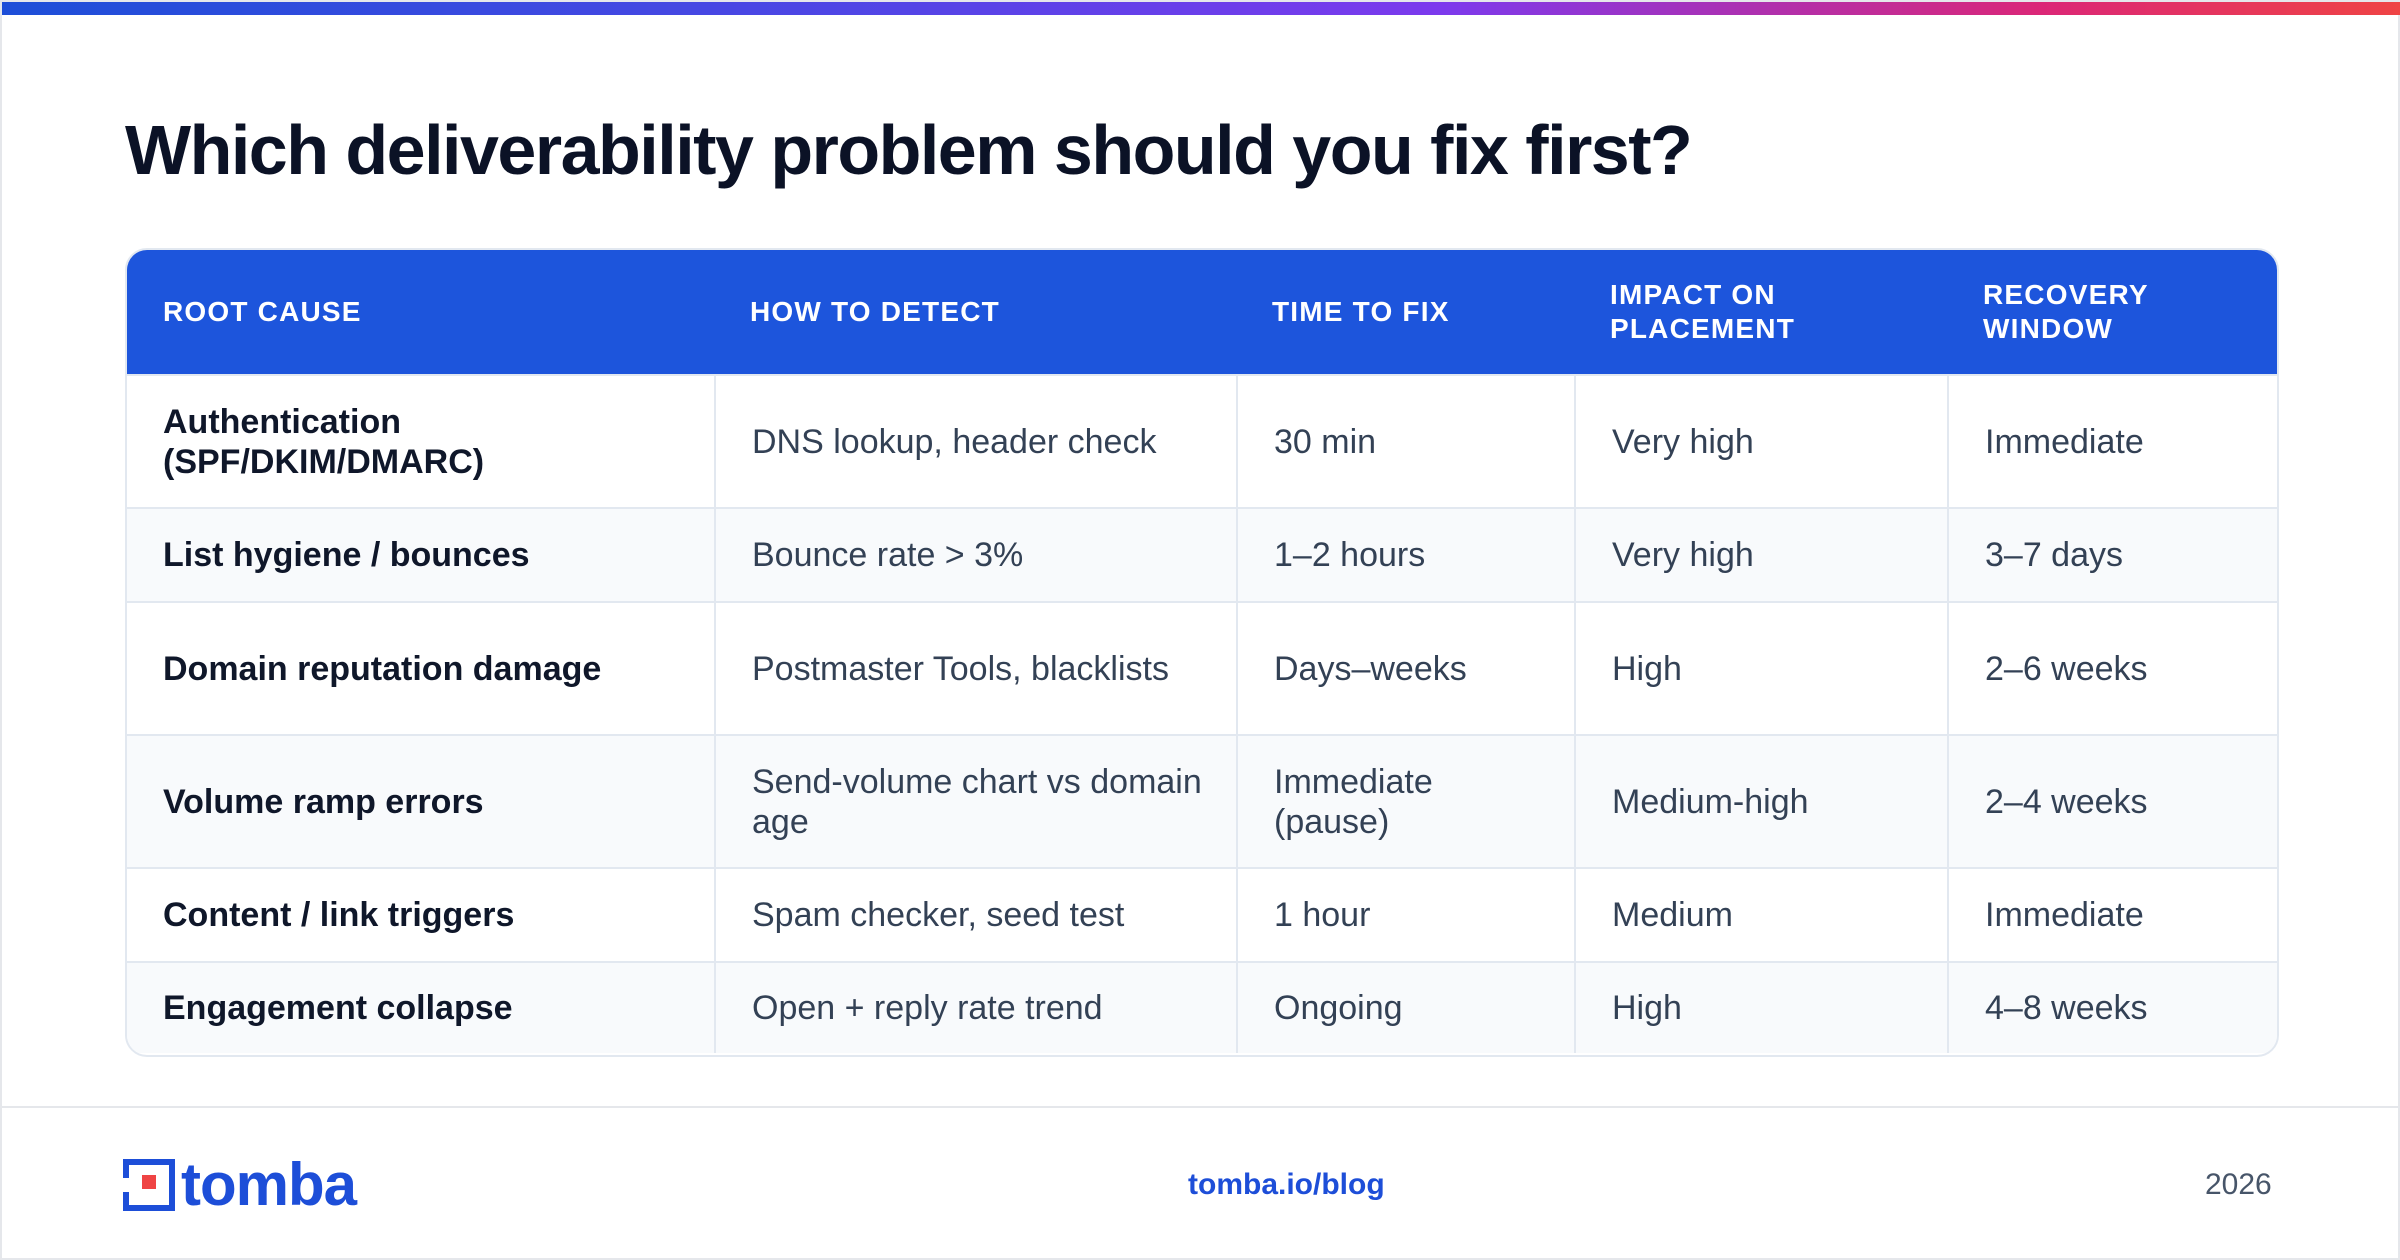 This screenshot has width=2400, height=1260. What do you see at coordinates (2238, 1184) in the screenshot?
I see `footer-year: 2026` at bounding box center [2238, 1184].